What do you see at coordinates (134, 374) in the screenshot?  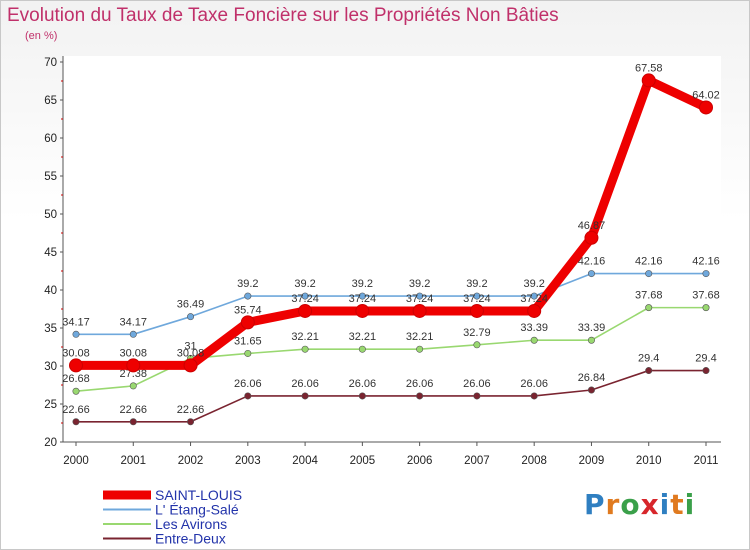 I see `data-label-Les Avirons: 27.38` at bounding box center [134, 374].